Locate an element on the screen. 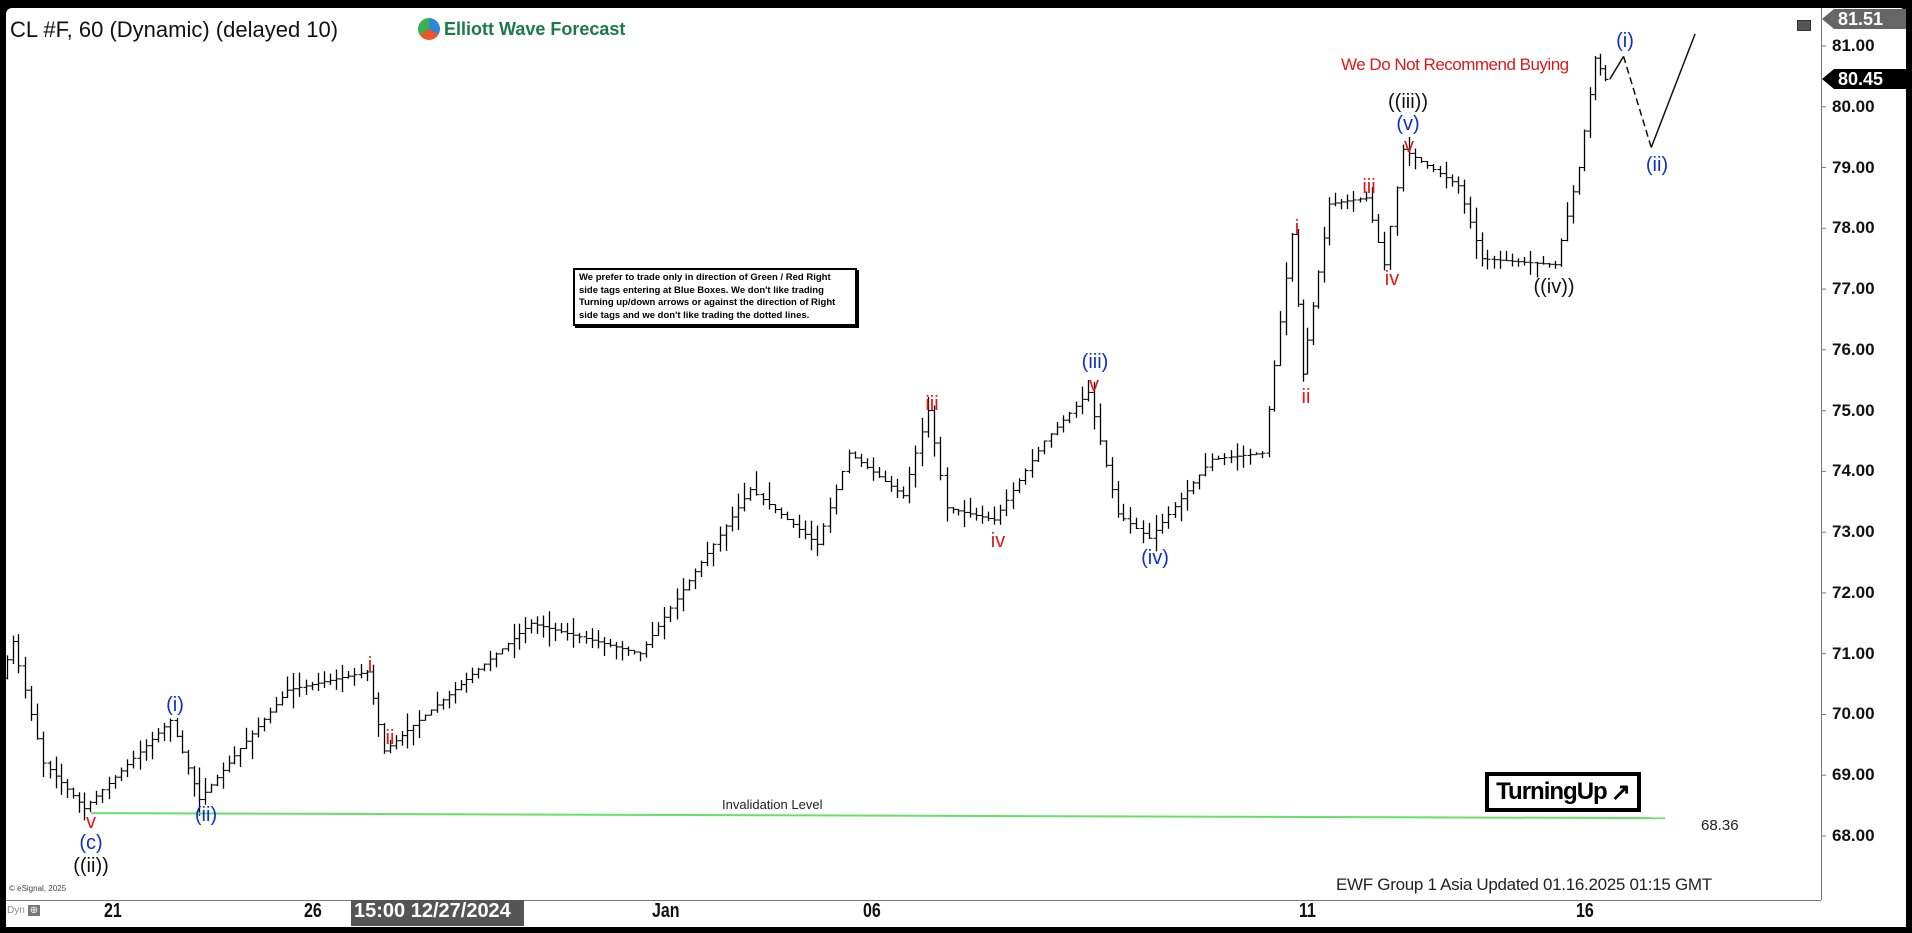  copyright: © eSignal, 2025 is located at coordinates (38, 888).